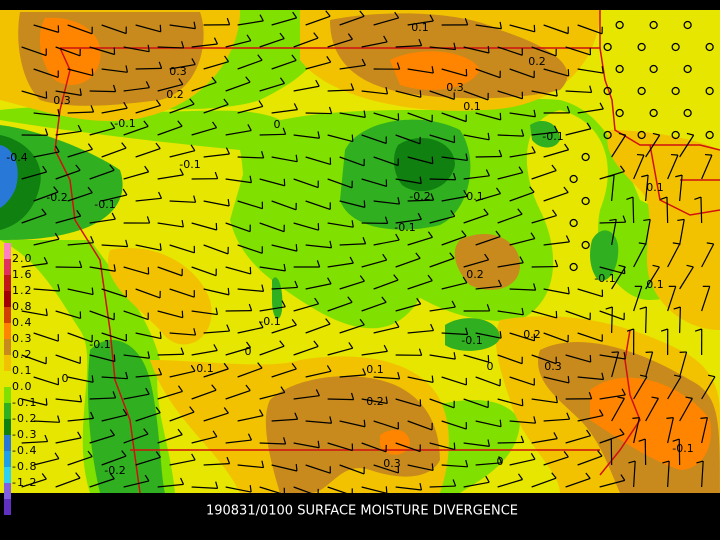  What do you see at coordinates (475, 274) in the screenshot?
I see `contour-label: 0.2` at bounding box center [475, 274].